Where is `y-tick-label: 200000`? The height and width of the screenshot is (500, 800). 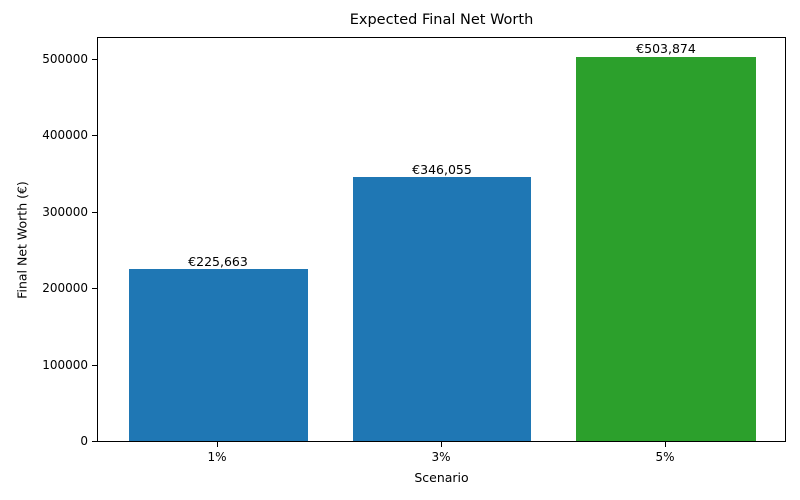 y-tick-label: 200000 is located at coordinates (65, 288).